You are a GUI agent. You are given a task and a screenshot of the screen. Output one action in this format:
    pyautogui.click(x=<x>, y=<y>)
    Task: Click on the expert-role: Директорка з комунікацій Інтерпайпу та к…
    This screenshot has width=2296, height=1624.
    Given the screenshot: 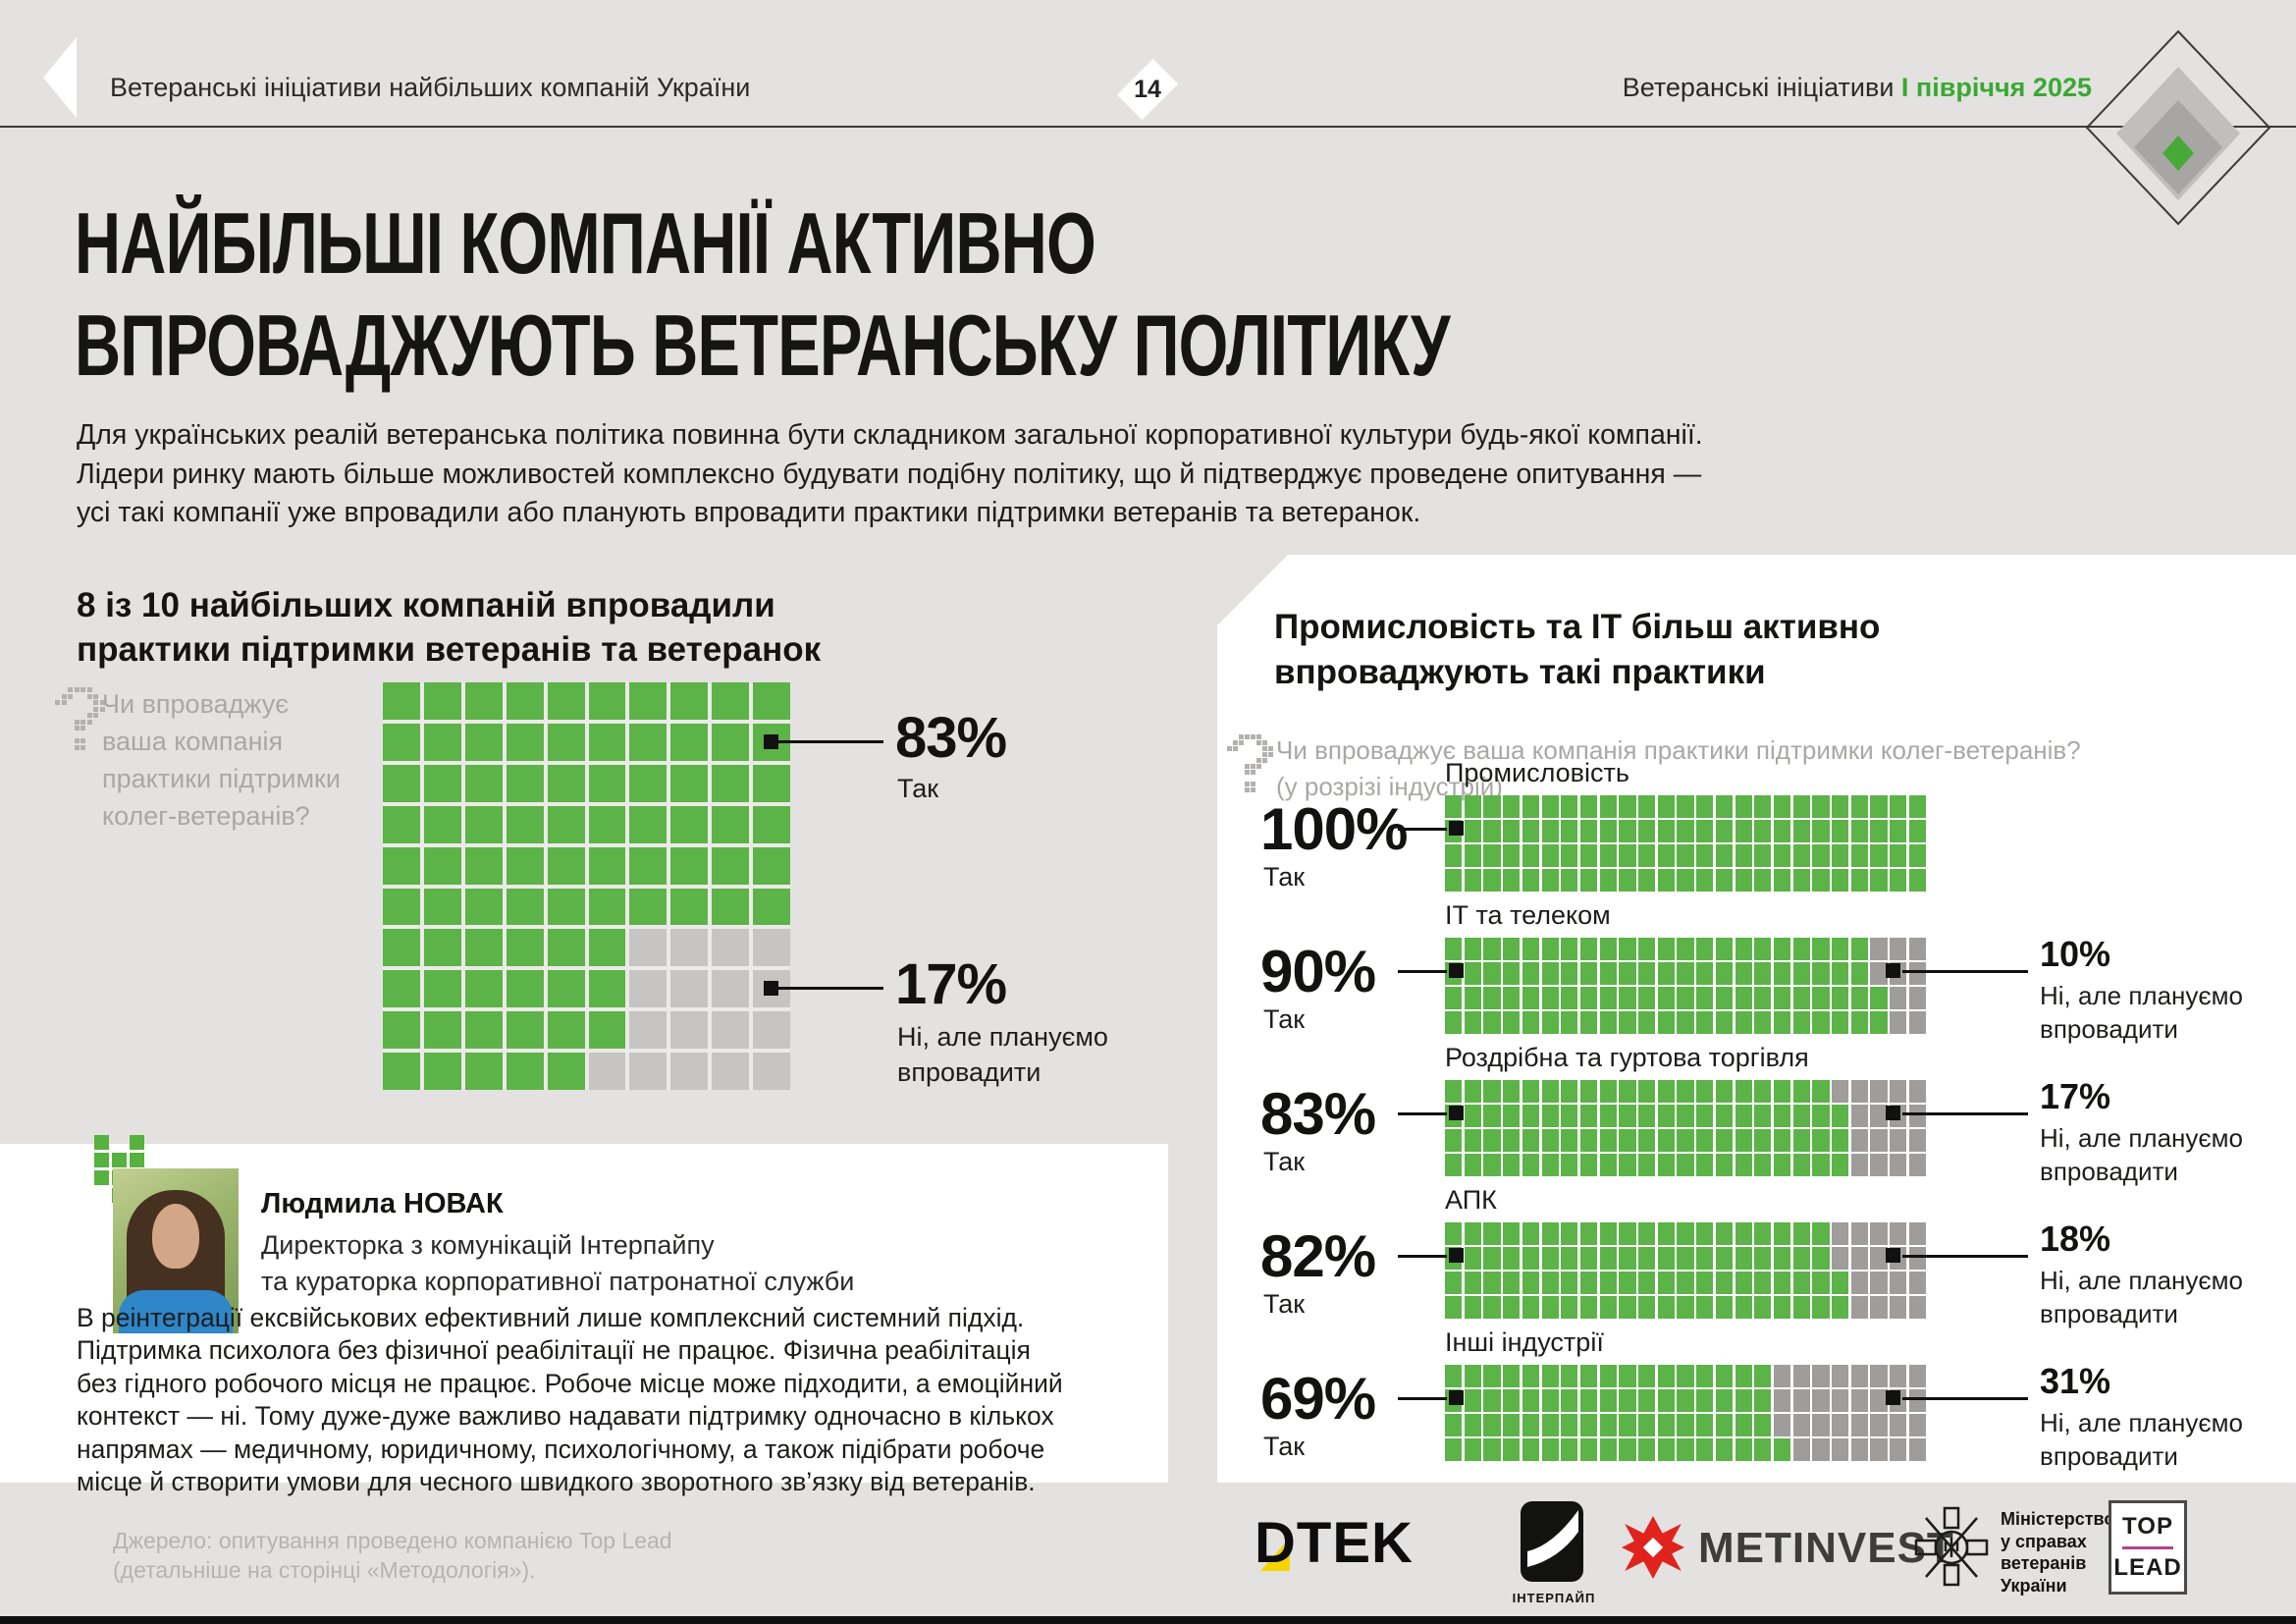 What is the action you would take?
    pyautogui.click(x=558, y=1263)
    